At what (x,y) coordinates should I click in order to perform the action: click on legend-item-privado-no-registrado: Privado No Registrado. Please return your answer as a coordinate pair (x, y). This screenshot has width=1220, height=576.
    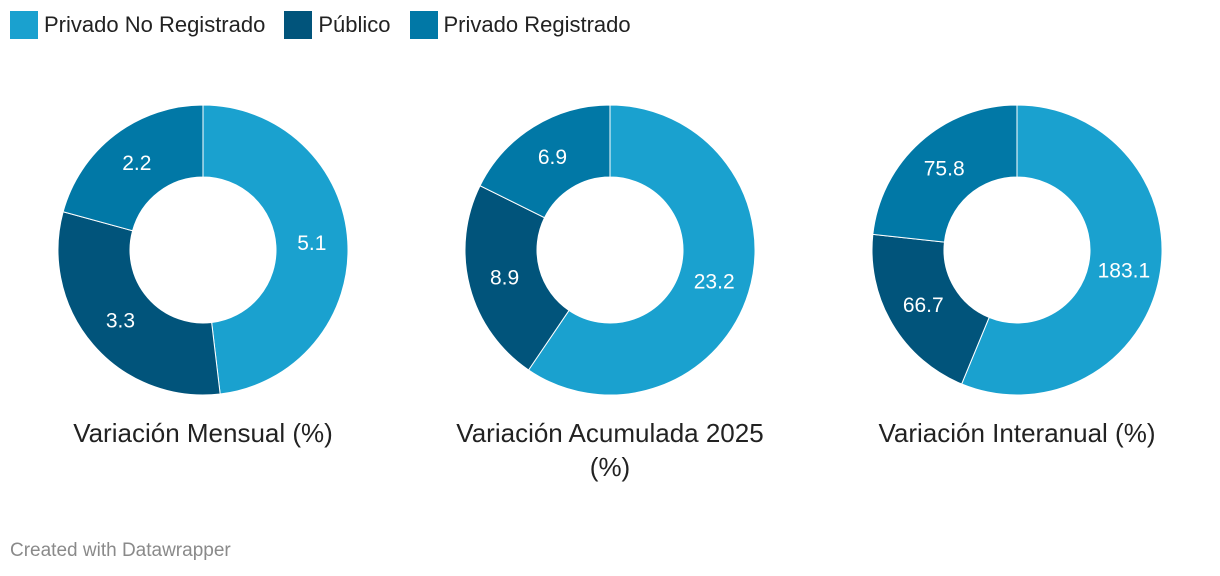
    Looking at the image, I should click on (137, 25).